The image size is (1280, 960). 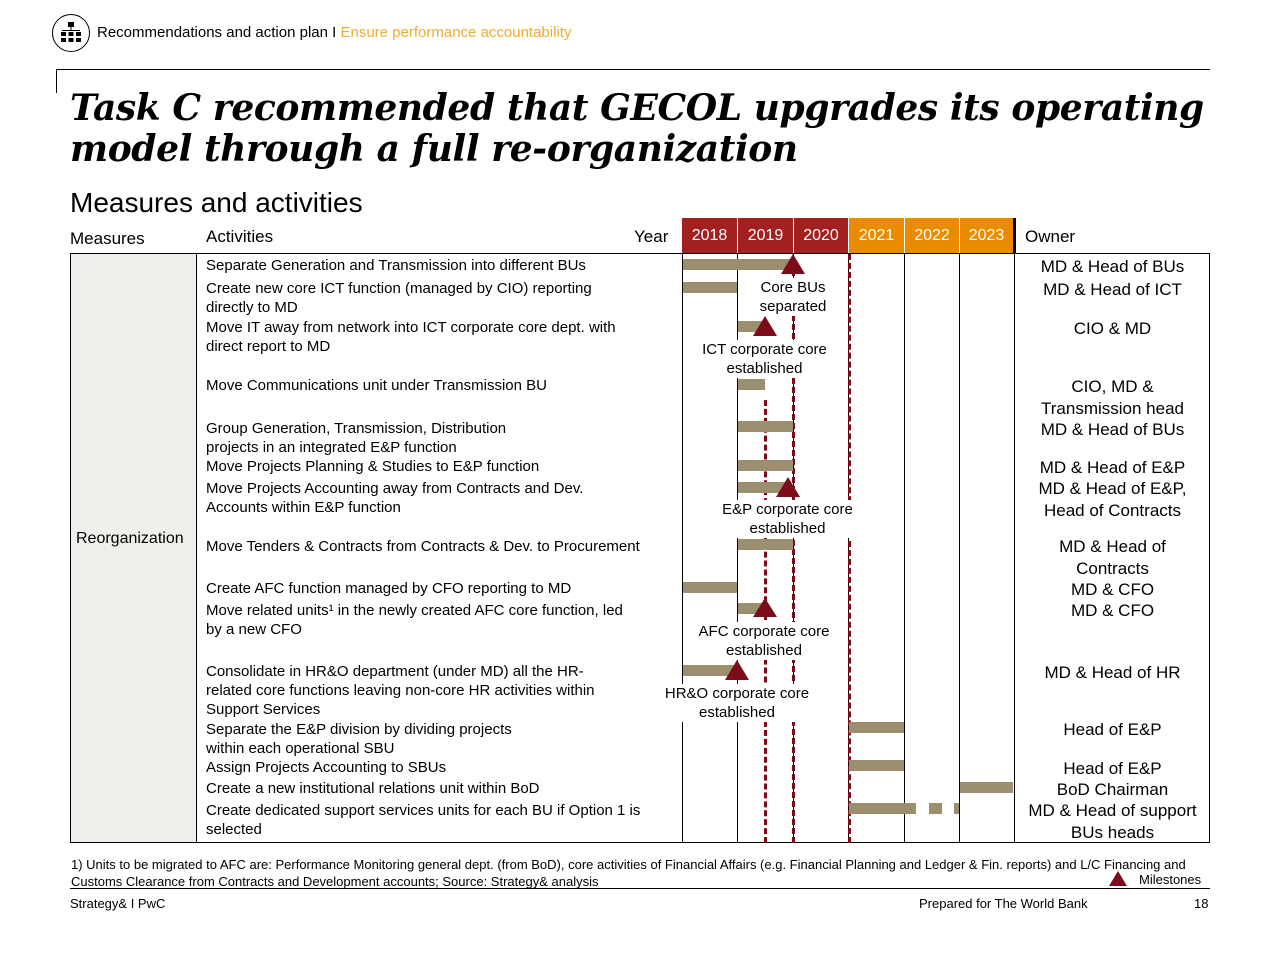 I want to click on owner-cell, so click(x=1112, y=548).